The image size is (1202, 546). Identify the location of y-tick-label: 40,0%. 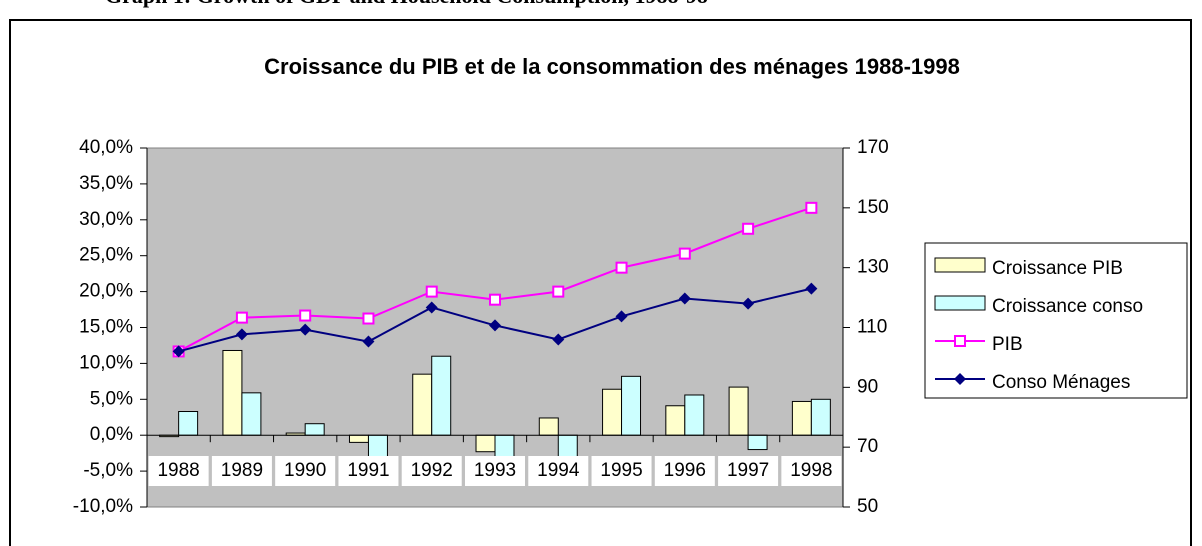
(106, 147).